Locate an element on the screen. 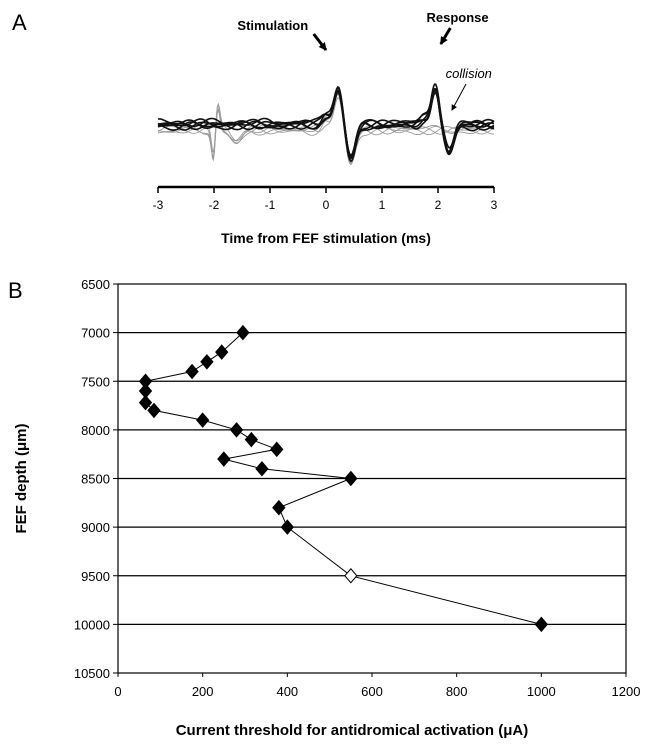 Image resolution: width=645 pixels, height=746 pixels. panel-b-y-tick-label: 9500 is located at coordinates (95, 576).